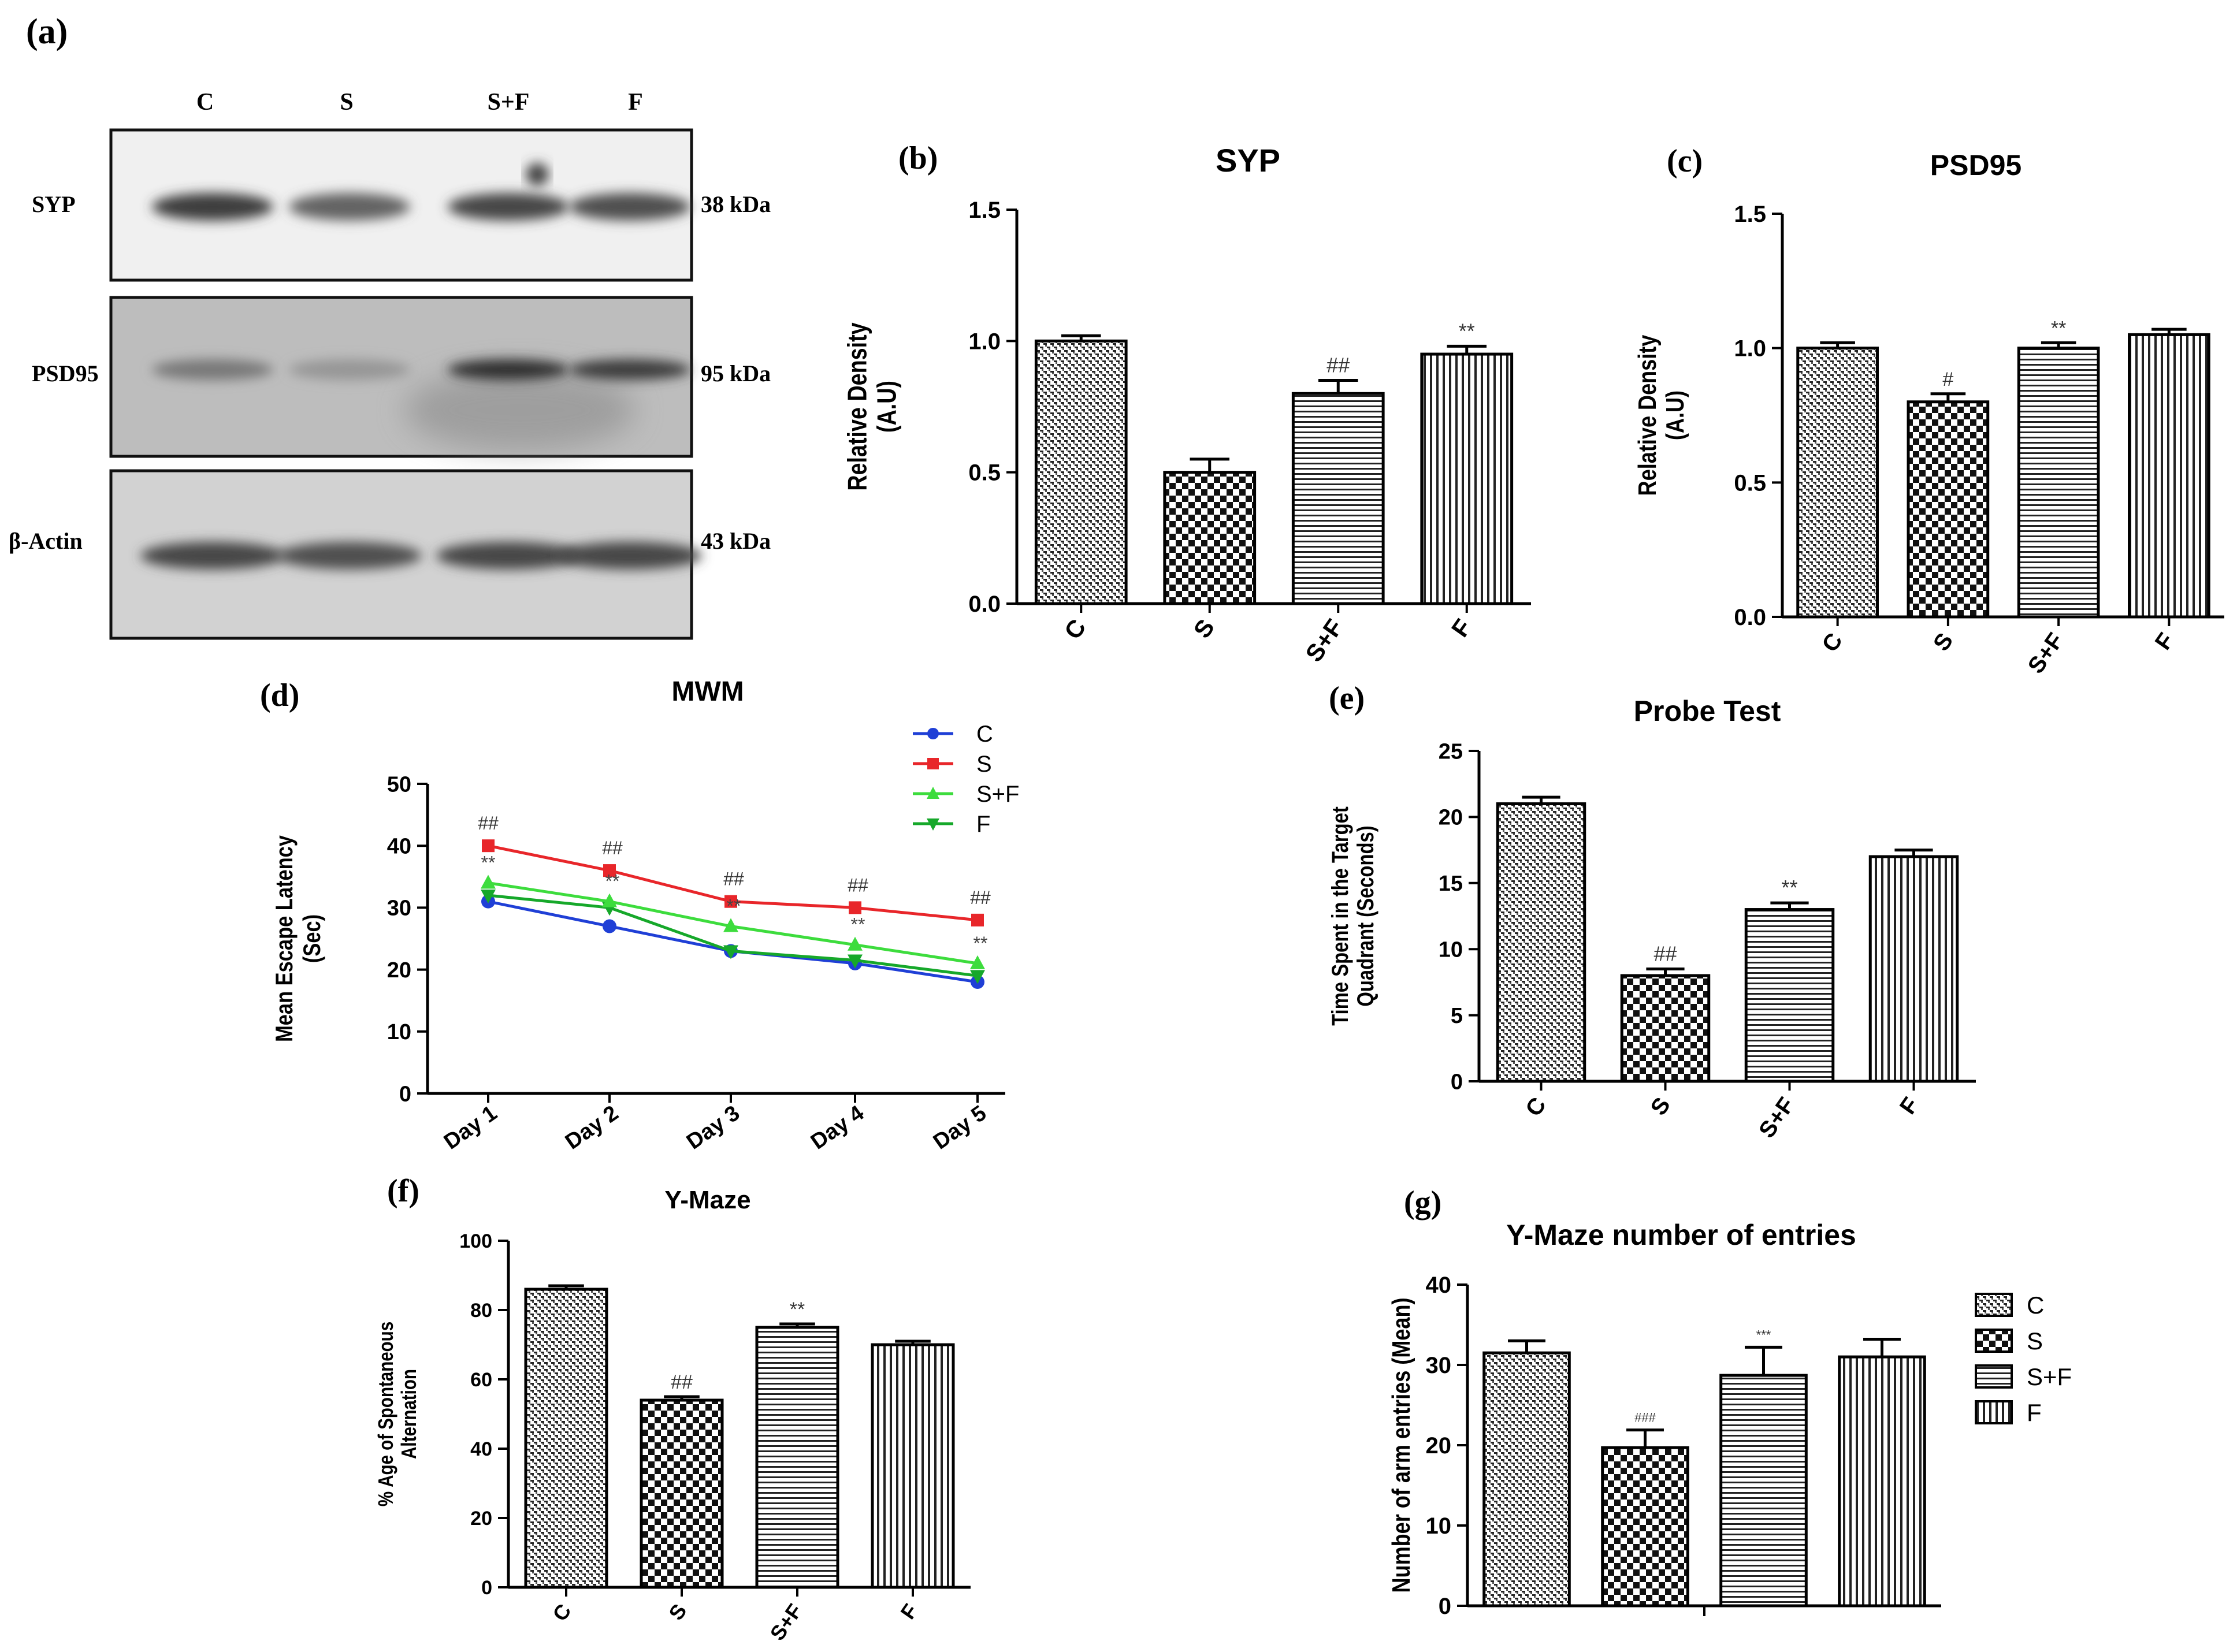 The width and height of the screenshot is (2237, 1652). What do you see at coordinates (2058, 483) in the screenshot?
I see `bar-s-f` at bounding box center [2058, 483].